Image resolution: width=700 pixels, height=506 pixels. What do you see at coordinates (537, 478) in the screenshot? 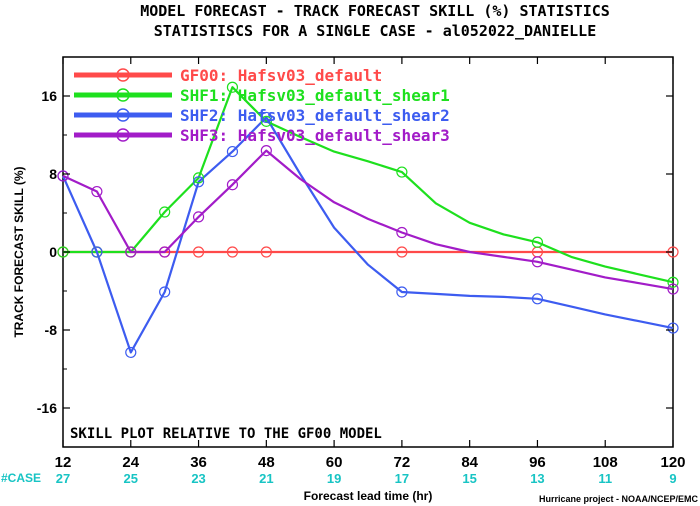
I see `case-count: 13` at bounding box center [537, 478].